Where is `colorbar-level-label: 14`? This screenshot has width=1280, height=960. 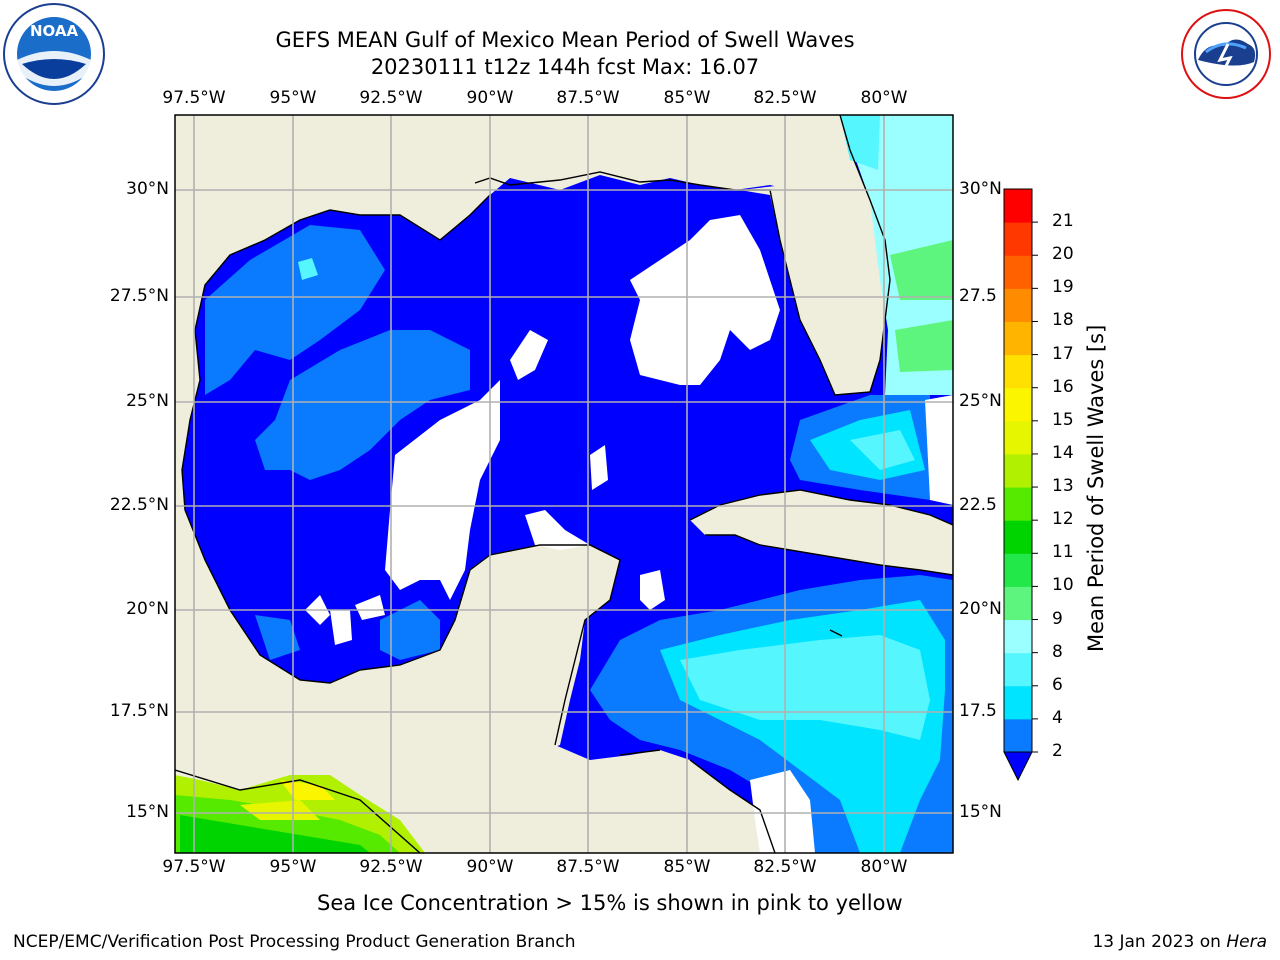
colorbar-level-label: 14 is located at coordinates (1063, 452).